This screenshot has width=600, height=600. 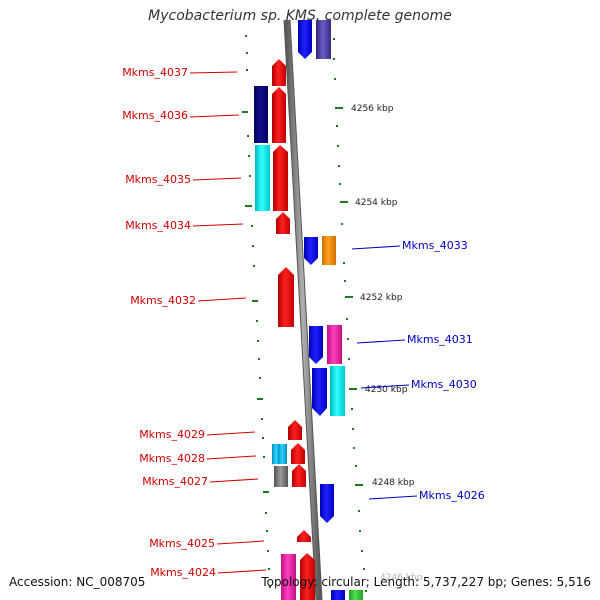 What do you see at coordinates (299, 475) in the screenshot?
I see `gene-Mkms_4027-b` at bounding box center [299, 475].